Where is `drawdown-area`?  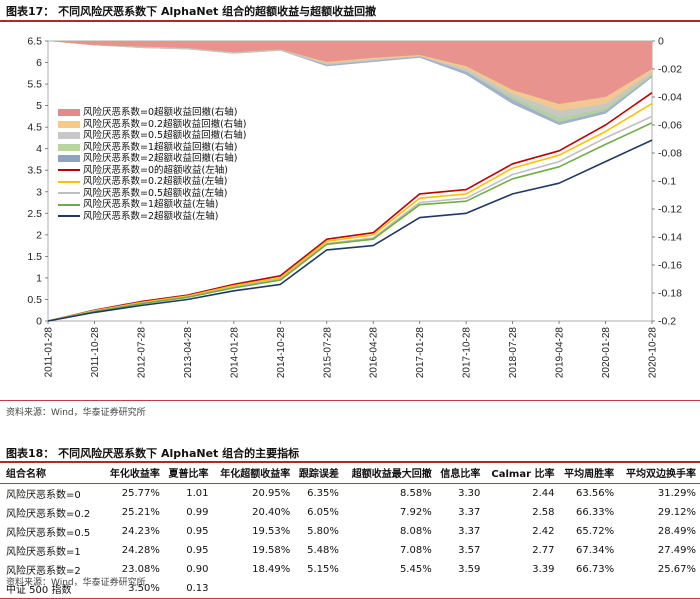 drawdown-area is located at coordinates (350, 72).